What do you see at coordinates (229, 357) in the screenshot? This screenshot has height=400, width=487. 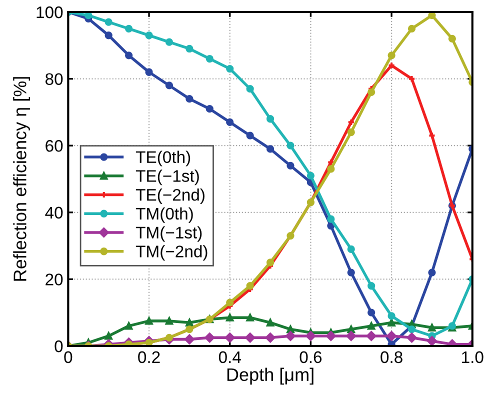 I see `x-tick-label: 0.4` at bounding box center [229, 357].